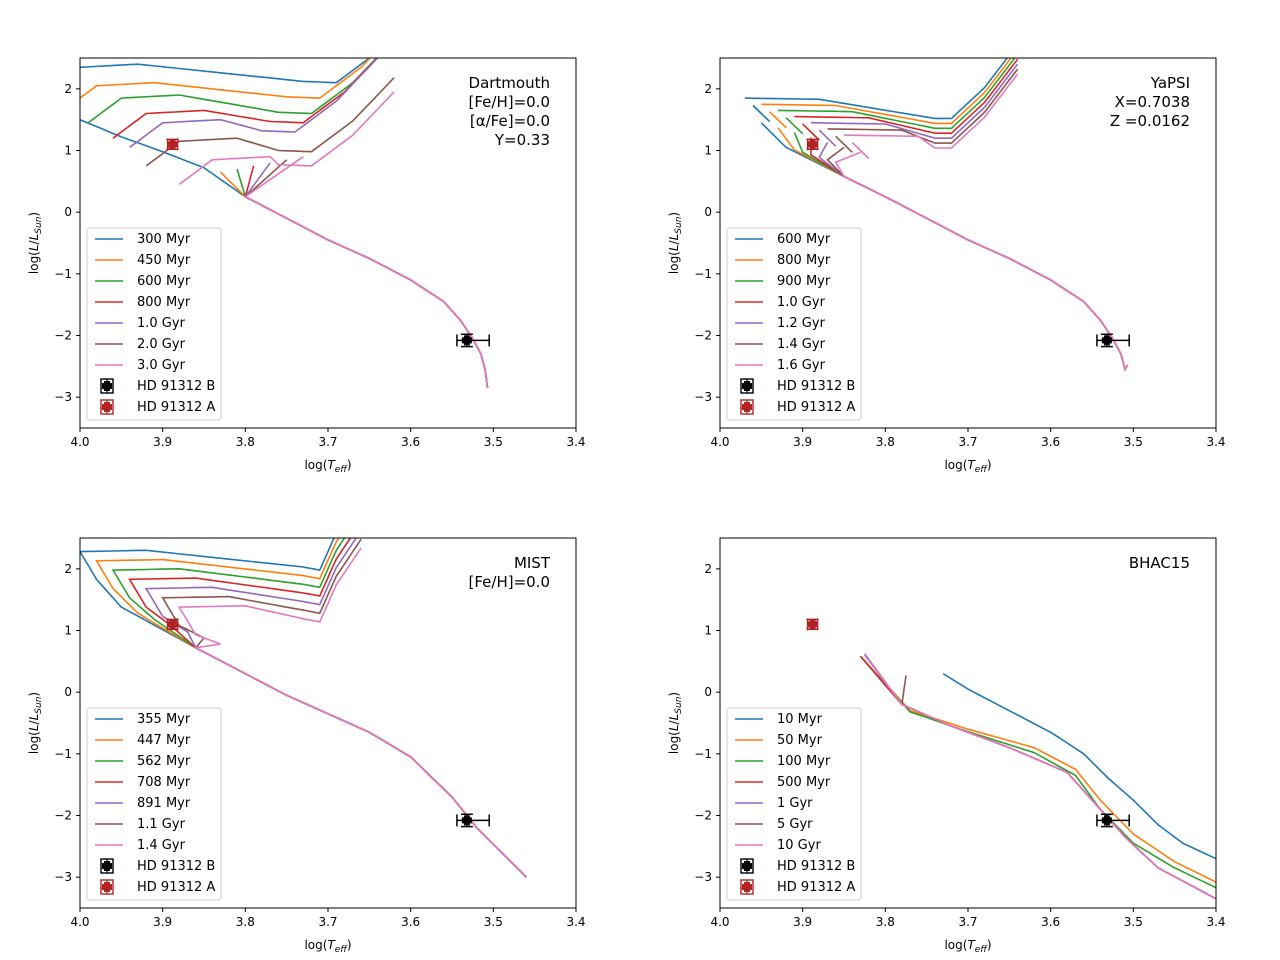 This screenshot has width=1280, height=960. I want to click on isochrone-900-myr-hook, so click(794, 126).